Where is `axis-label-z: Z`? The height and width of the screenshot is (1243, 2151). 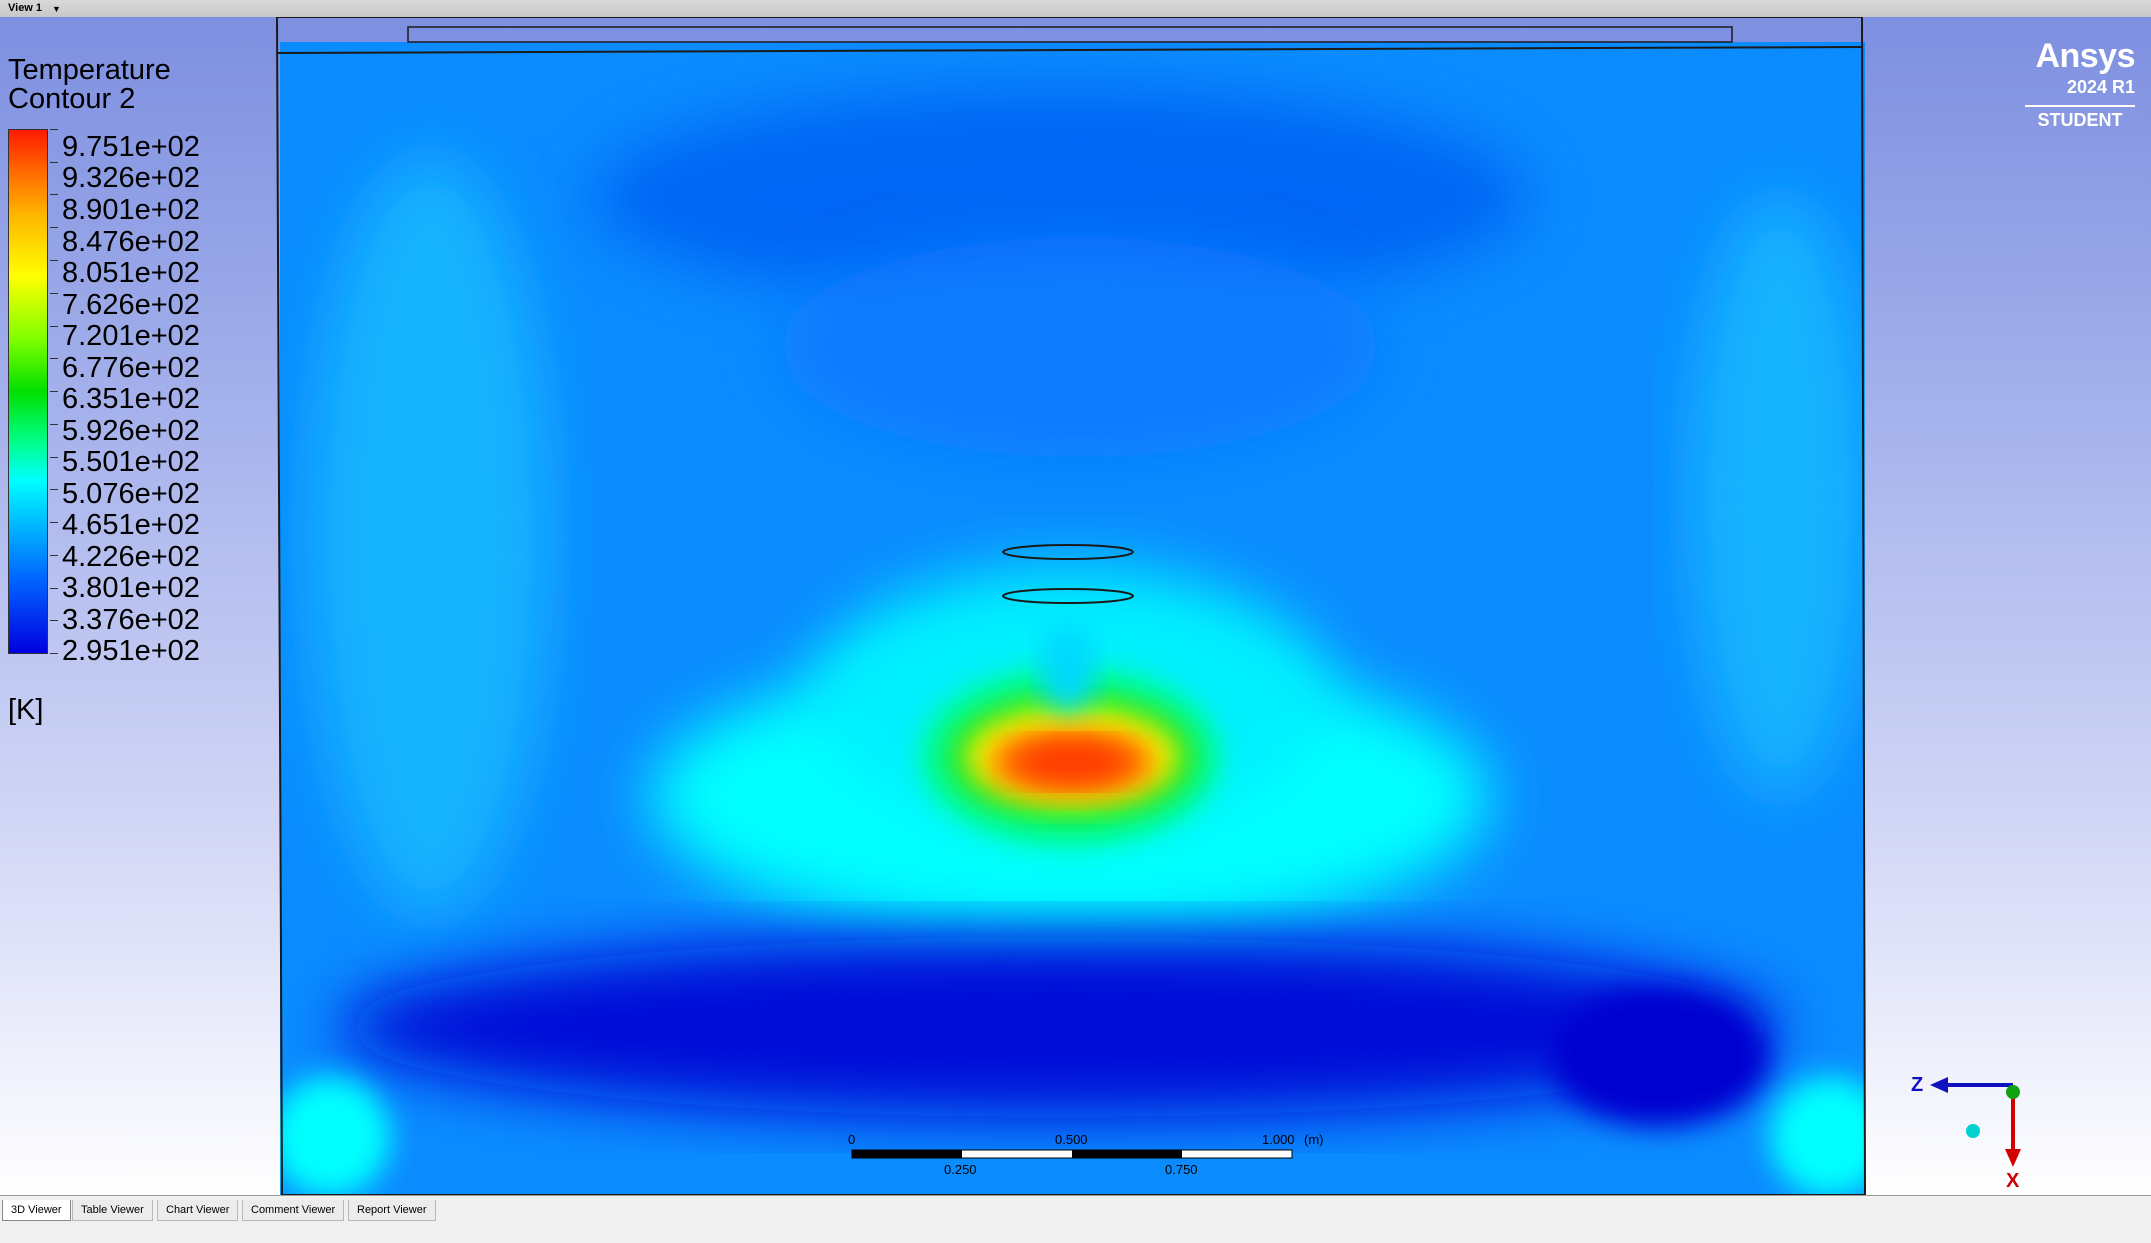 axis-label-z: Z is located at coordinates (1917, 1085).